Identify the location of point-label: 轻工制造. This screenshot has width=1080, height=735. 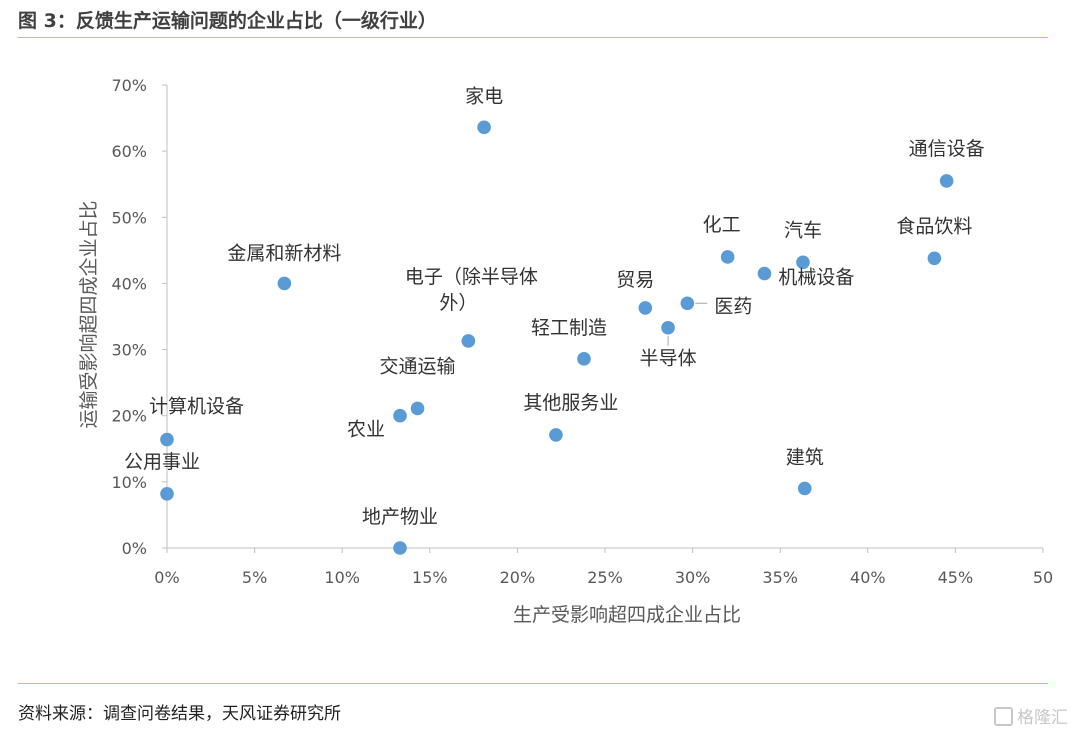
(569, 328).